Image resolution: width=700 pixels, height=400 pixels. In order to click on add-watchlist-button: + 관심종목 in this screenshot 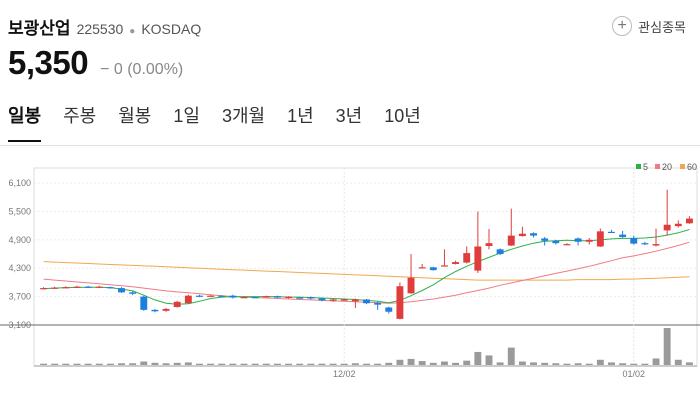, I will do `click(649, 26)`.